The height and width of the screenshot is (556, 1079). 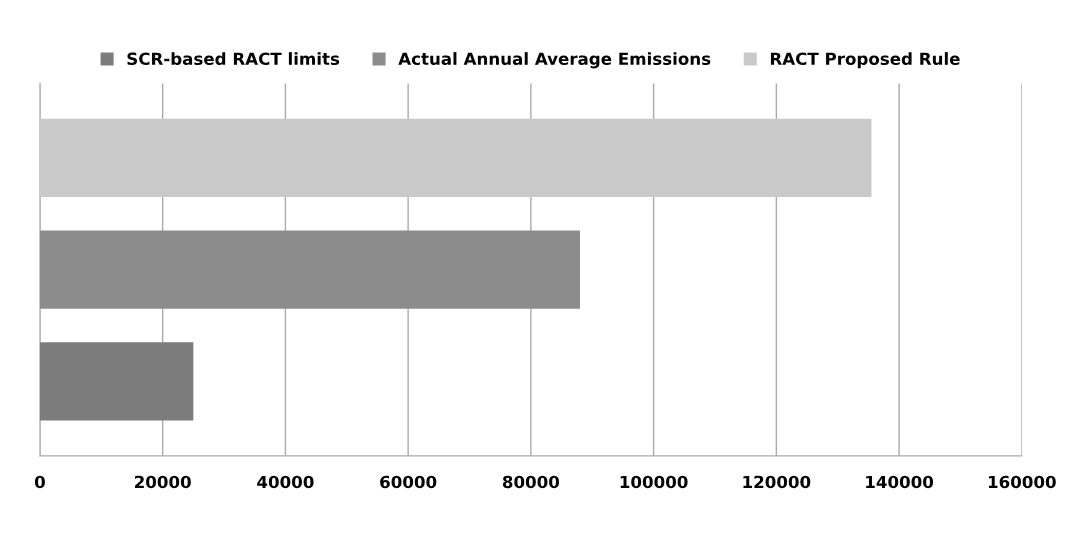 What do you see at coordinates (39, 482) in the screenshot?
I see `x-tick-label: 0` at bounding box center [39, 482].